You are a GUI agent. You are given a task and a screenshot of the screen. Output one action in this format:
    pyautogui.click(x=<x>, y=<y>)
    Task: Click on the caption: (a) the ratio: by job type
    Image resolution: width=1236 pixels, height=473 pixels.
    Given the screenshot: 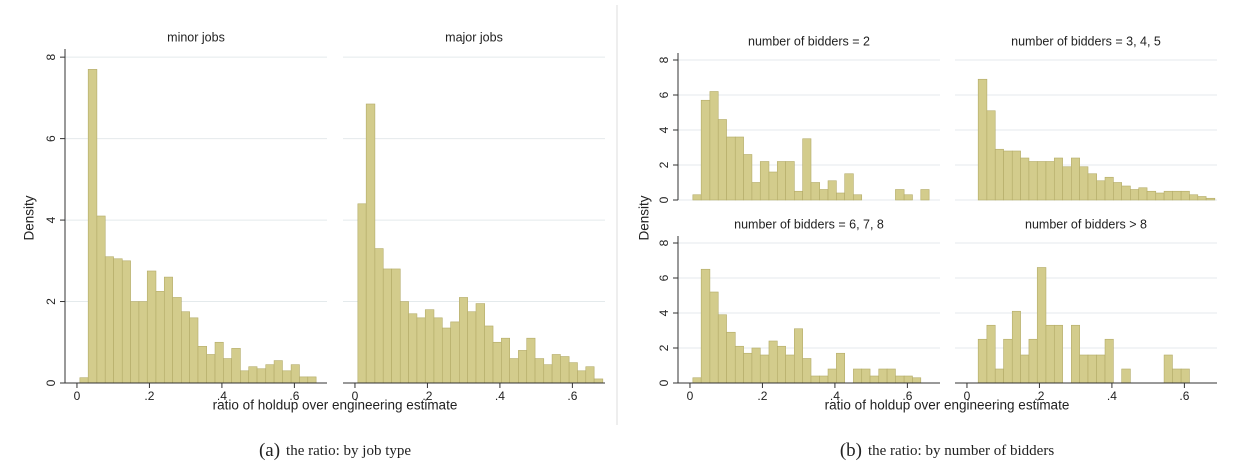 What is the action you would take?
    pyautogui.click(x=335, y=450)
    